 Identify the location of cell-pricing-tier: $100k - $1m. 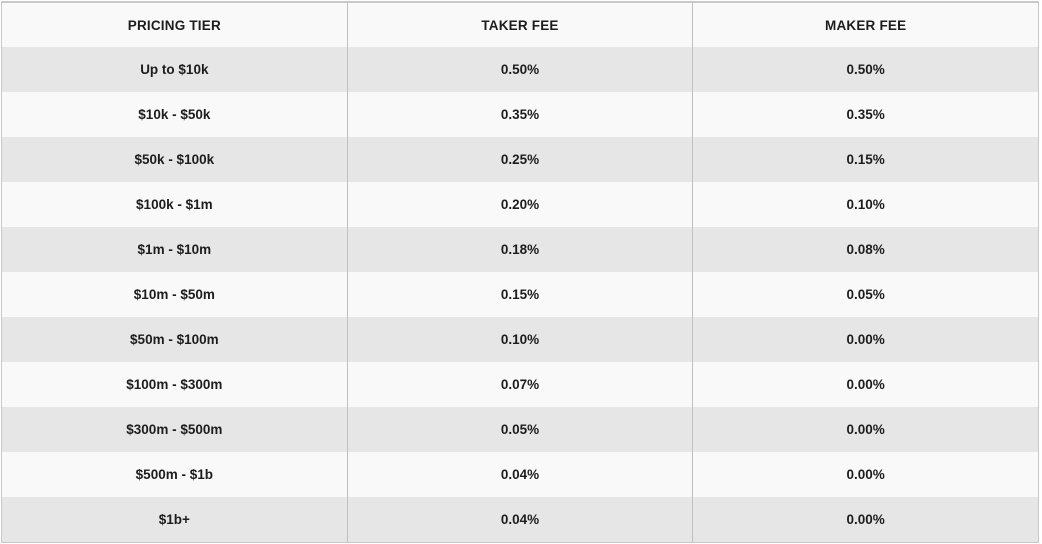
(174, 204).